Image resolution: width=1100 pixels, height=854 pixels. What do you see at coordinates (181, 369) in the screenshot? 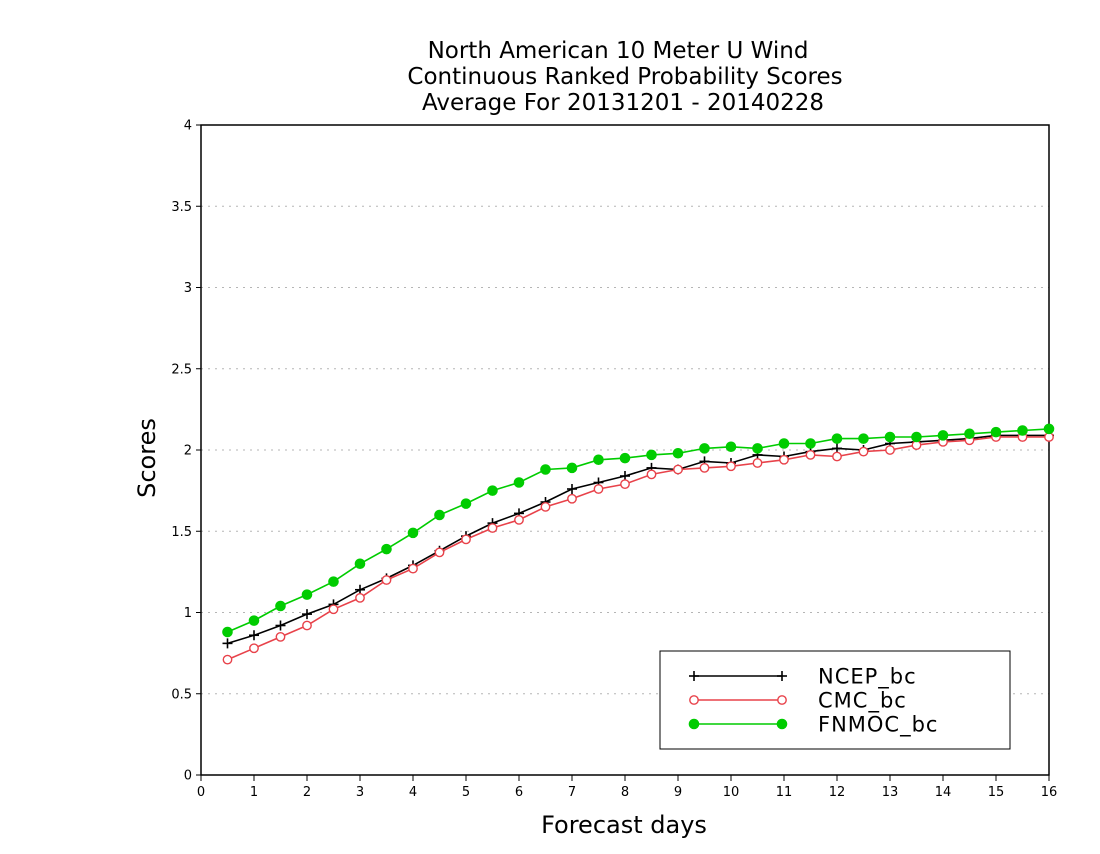
I see `y-tick-label-5: 2.5` at bounding box center [181, 369].